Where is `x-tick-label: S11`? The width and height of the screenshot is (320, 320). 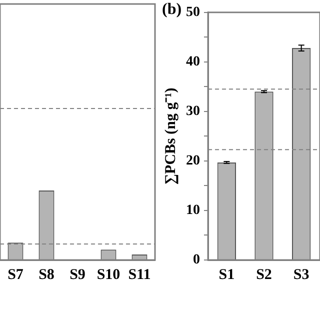
x-tick-label: S11 is located at coordinates (139, 274).